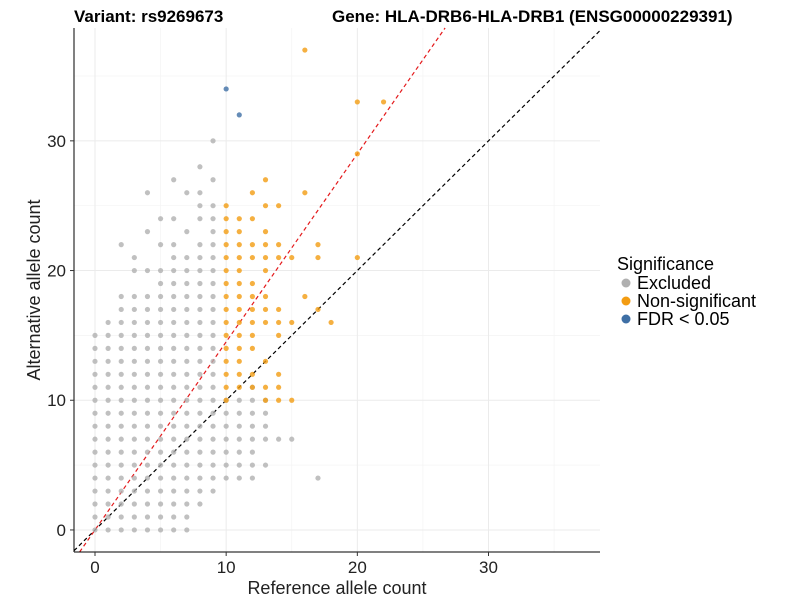  What do you see at coordinates (683, 319) in the screenshot?
I see `legend-label: FDR < 0.05` at bounding box center [683, 319].